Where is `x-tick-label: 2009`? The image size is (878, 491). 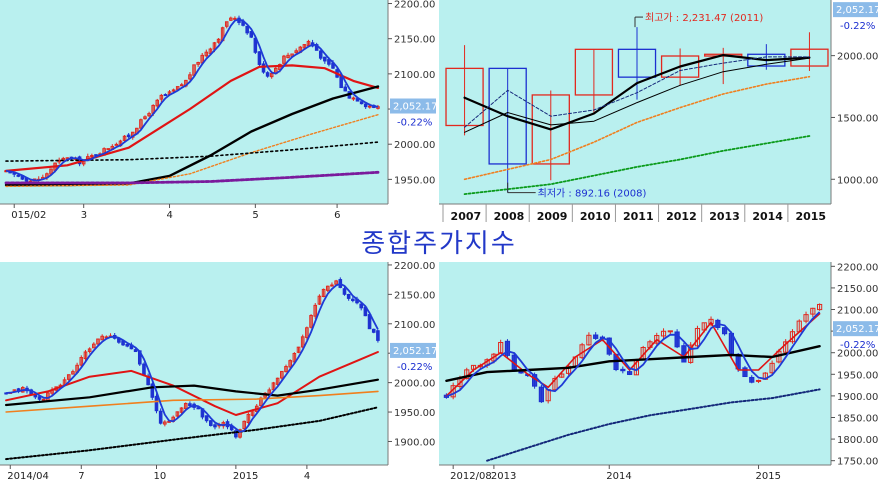
x-tick-label: 2009 is located at coordinates (552, 216).